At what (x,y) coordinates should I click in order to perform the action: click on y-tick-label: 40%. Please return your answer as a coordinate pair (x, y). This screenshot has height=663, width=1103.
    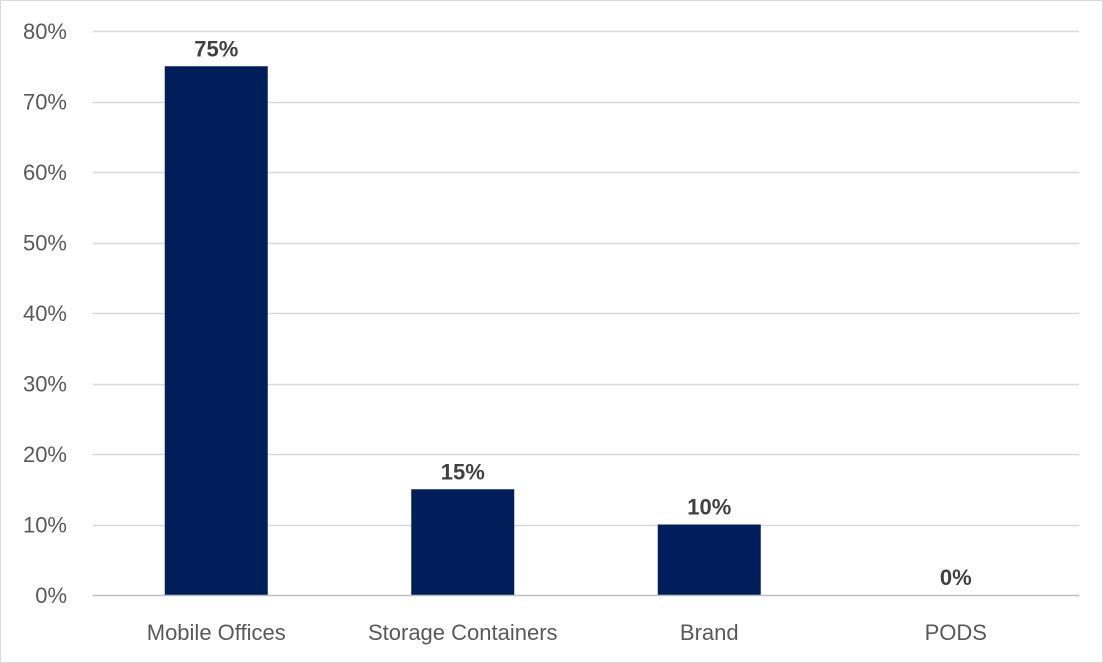
    Looking at the image, I should click on (45, 313).